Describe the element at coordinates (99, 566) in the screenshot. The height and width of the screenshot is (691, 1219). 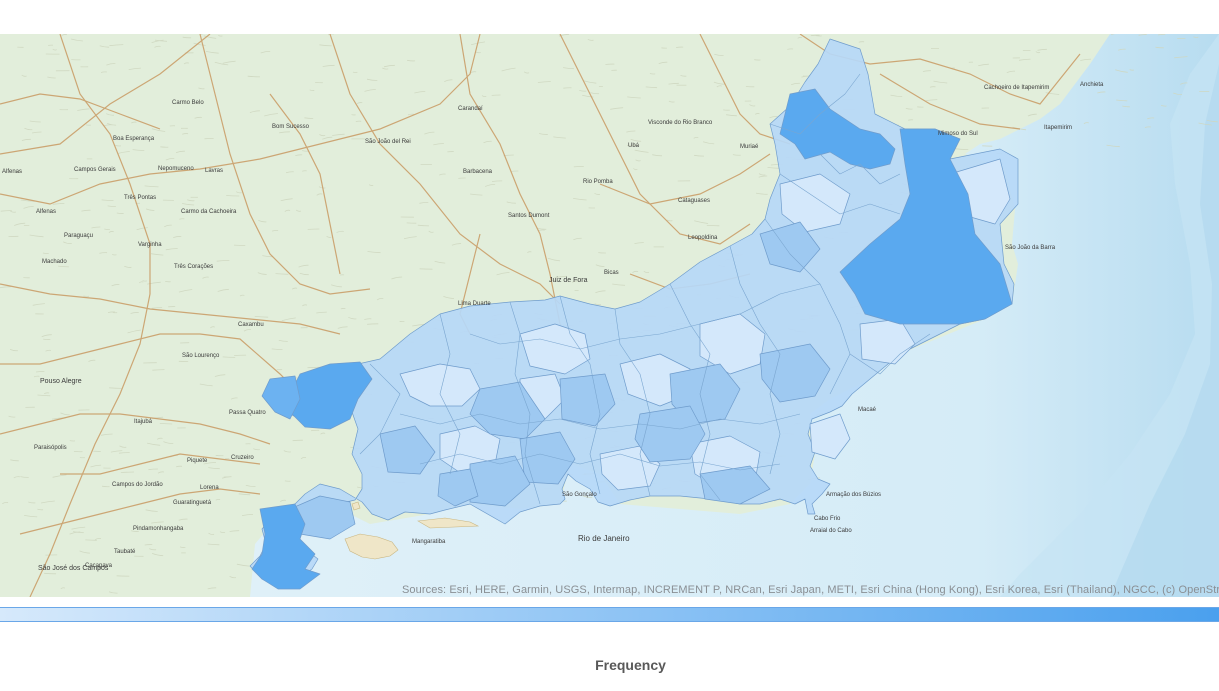
I see `place-label: Caçapava` at that location.